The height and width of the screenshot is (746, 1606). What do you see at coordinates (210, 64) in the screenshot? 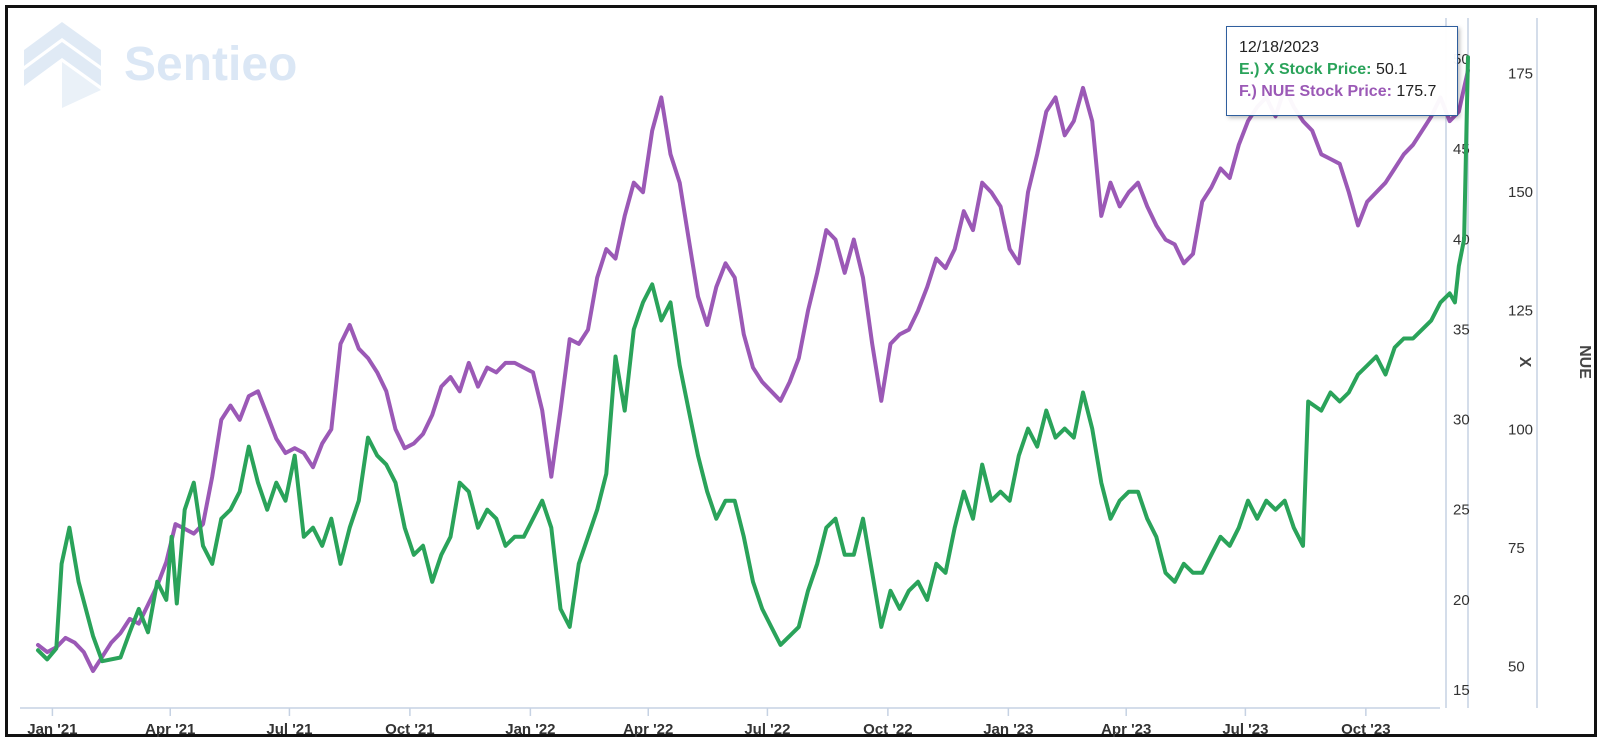
I see `sentieo-logo-text: Sentieo` at bounding box center [210, 64].